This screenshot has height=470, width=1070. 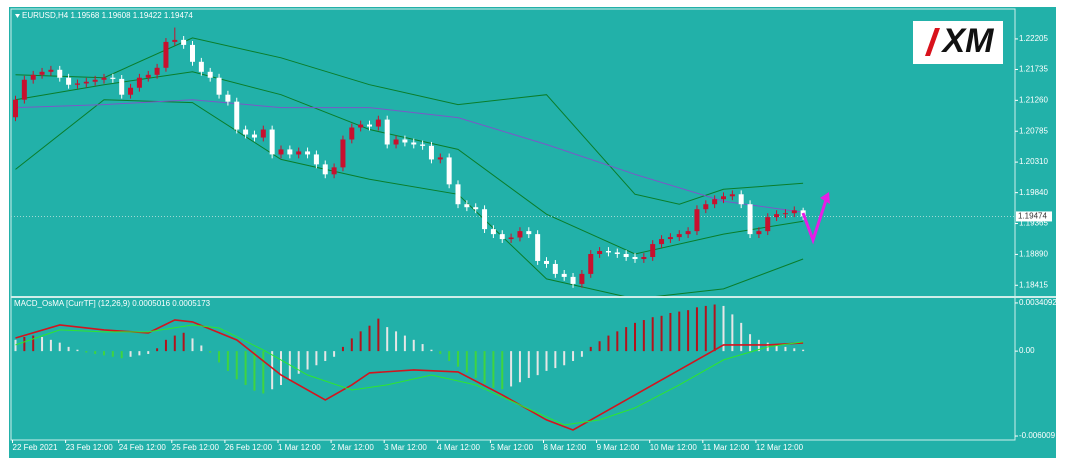 I want to click on y-tick-label: 1.19840, so click(x=1033, y=192).